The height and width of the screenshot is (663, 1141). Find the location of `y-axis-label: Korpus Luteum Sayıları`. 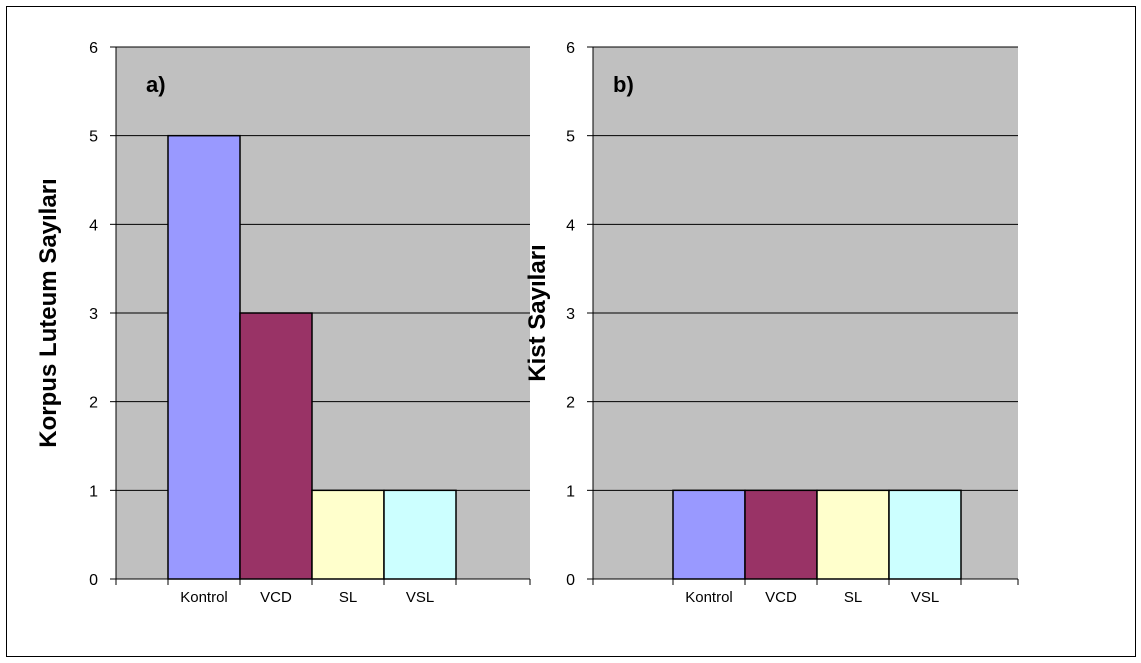

y-axis-label: Korpus Luteum Sayıları is located at coordinates (48, 312).